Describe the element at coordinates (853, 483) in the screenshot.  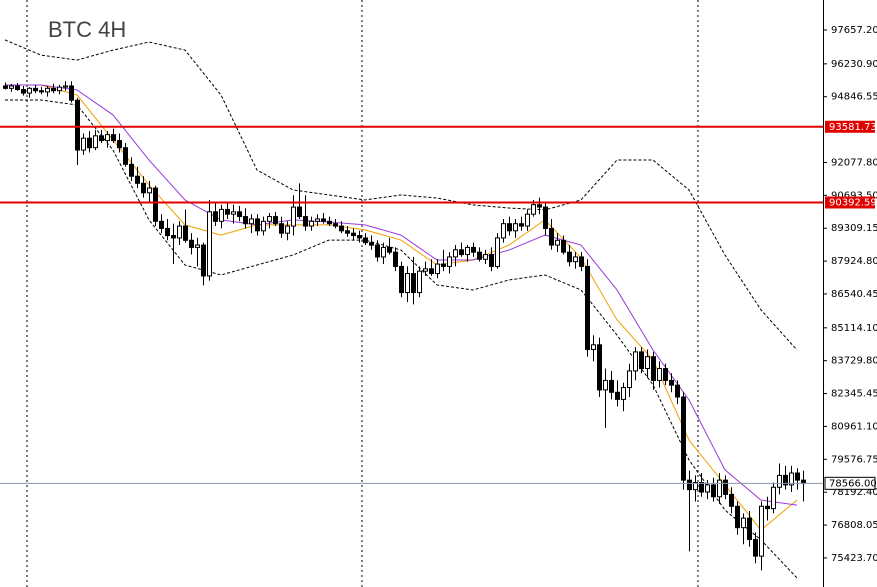
I see `last-price-label: 78566.00` at that location.